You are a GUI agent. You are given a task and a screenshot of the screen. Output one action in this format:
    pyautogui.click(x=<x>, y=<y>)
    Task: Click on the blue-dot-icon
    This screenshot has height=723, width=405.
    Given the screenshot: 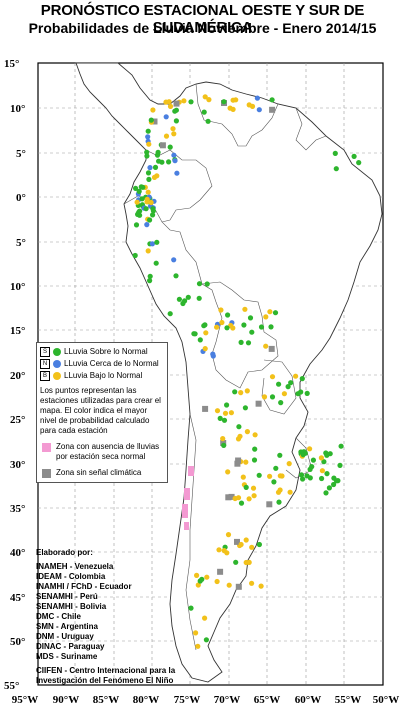 What is the action you would take?
    pyautogui.click(x=57, y=364)
    